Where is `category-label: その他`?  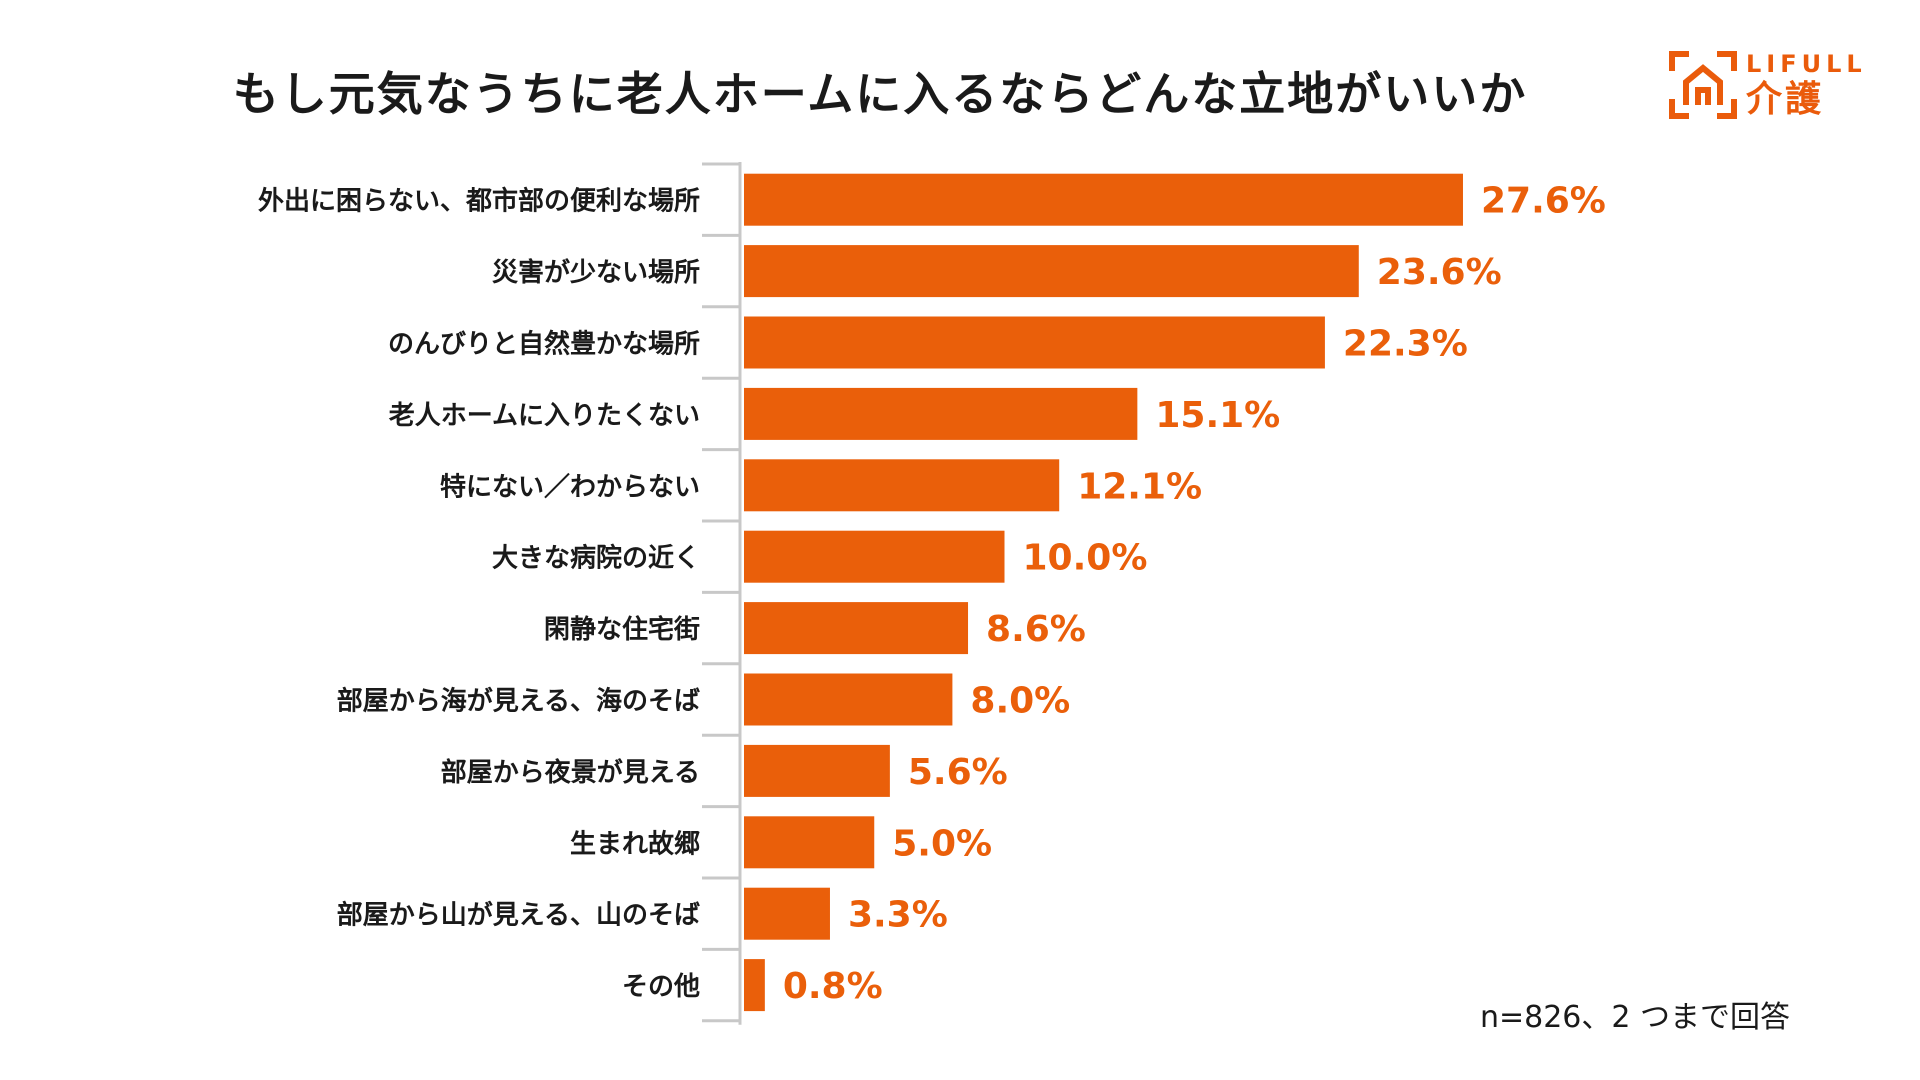
category-label: その他 is located at coordinates (661, 987).